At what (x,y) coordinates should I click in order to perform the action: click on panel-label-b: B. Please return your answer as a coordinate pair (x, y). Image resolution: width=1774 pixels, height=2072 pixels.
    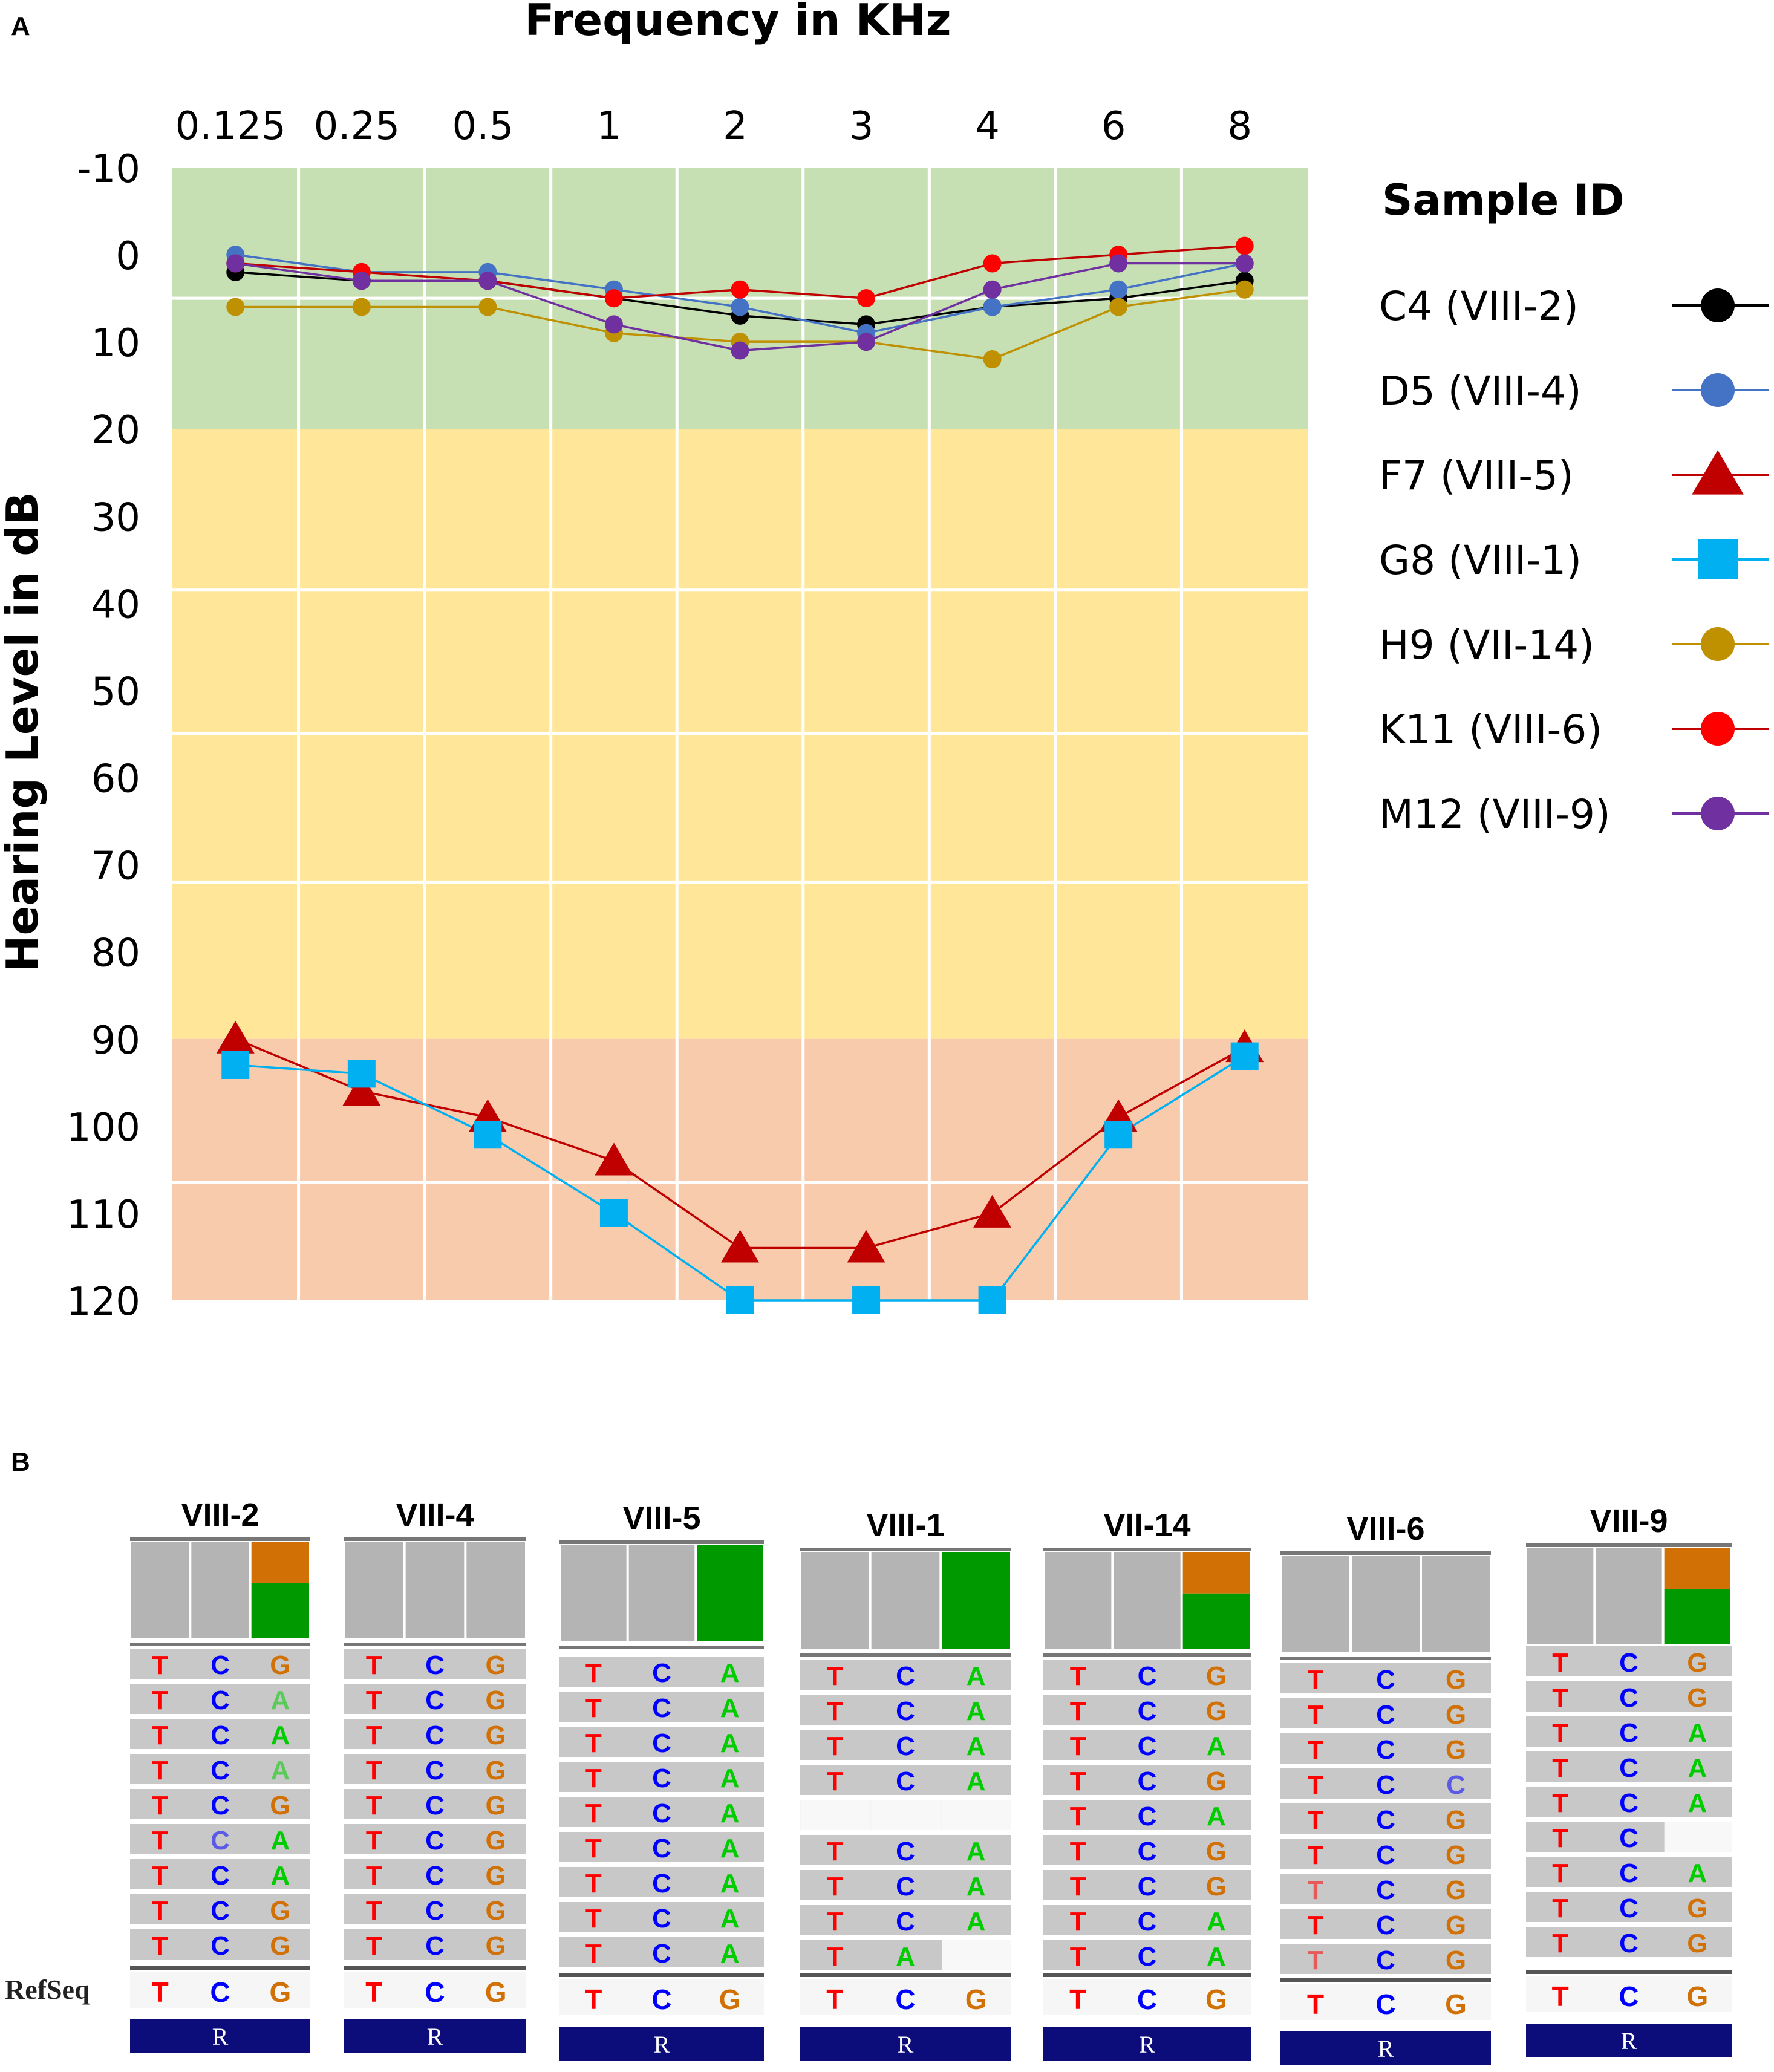
    Looking at the image, I should click on (21, 1462).